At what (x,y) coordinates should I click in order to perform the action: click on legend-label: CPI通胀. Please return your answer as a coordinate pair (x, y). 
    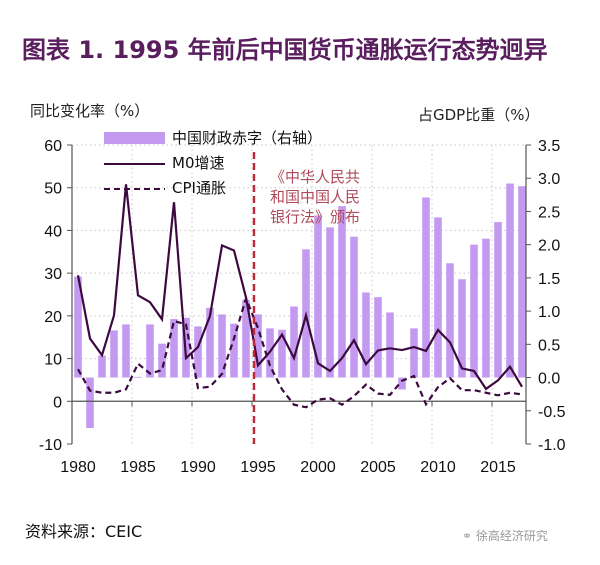
    Looking at the image, I should click on (199, 188).